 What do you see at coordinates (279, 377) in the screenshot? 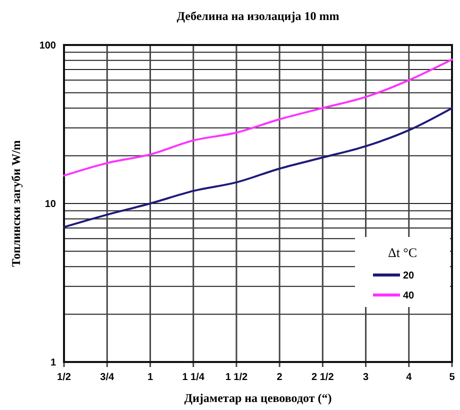
I see `x-tick-label: 2` at bounding box center [279, 377].